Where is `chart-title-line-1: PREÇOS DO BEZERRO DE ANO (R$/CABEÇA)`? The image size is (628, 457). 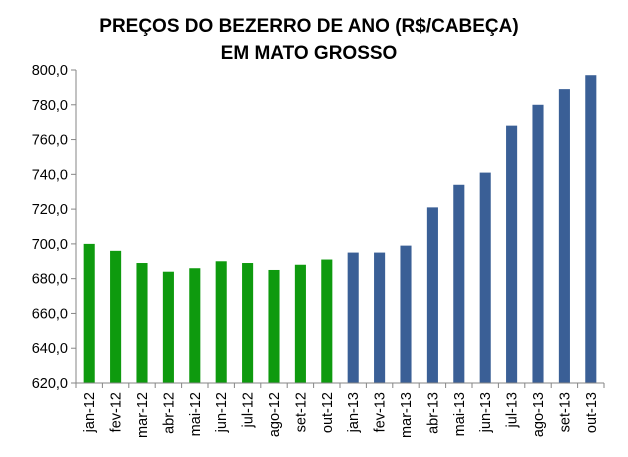
chart-title-line-1: PREÇOS DO BEZERRO DE ANO (R$/CABEÇA) is located at coordinates (308, 26).